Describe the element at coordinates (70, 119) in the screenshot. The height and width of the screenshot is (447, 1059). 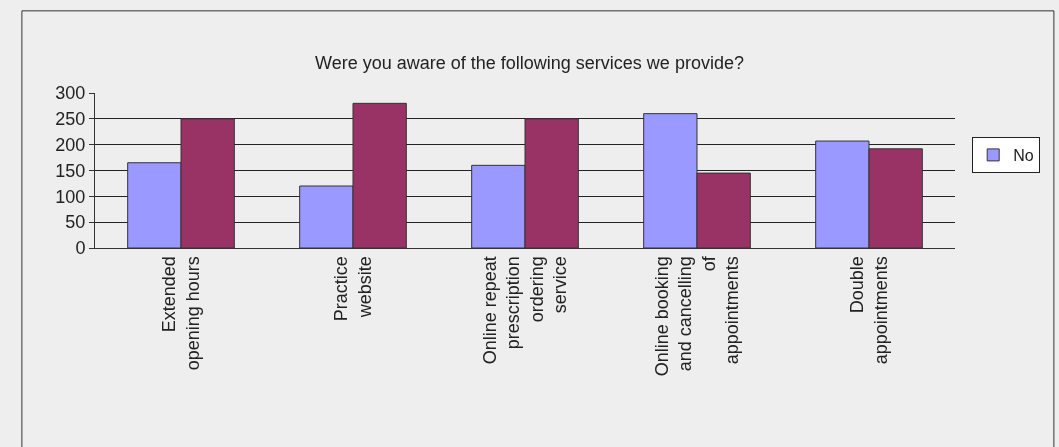
I see `y-tick-label: 250` at that location.